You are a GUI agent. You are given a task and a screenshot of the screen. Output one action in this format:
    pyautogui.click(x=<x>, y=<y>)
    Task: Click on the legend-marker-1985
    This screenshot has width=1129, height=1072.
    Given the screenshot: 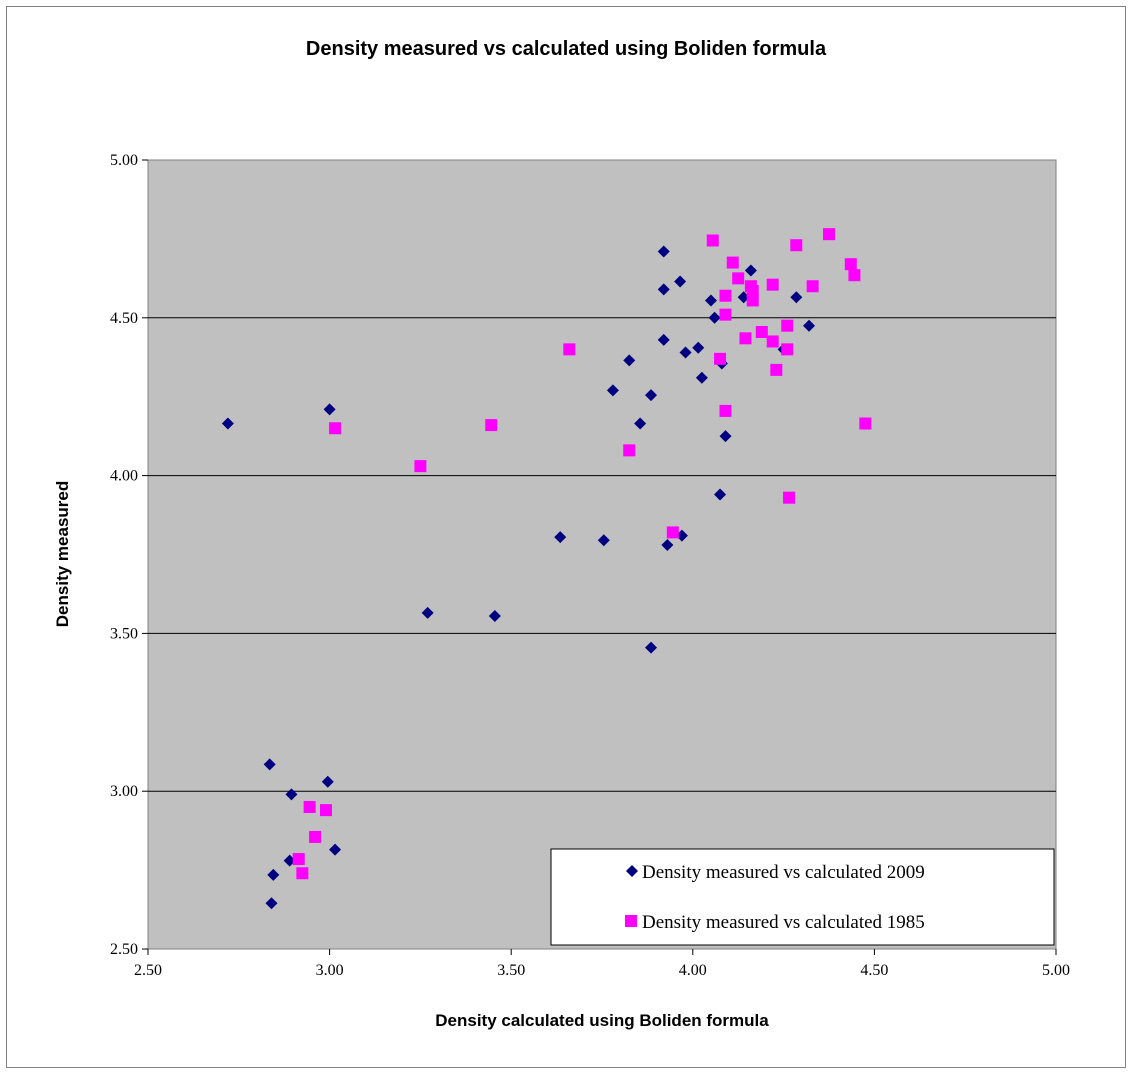 What is the action you would take?
    pyautogui.click(x=631, y=921)
    